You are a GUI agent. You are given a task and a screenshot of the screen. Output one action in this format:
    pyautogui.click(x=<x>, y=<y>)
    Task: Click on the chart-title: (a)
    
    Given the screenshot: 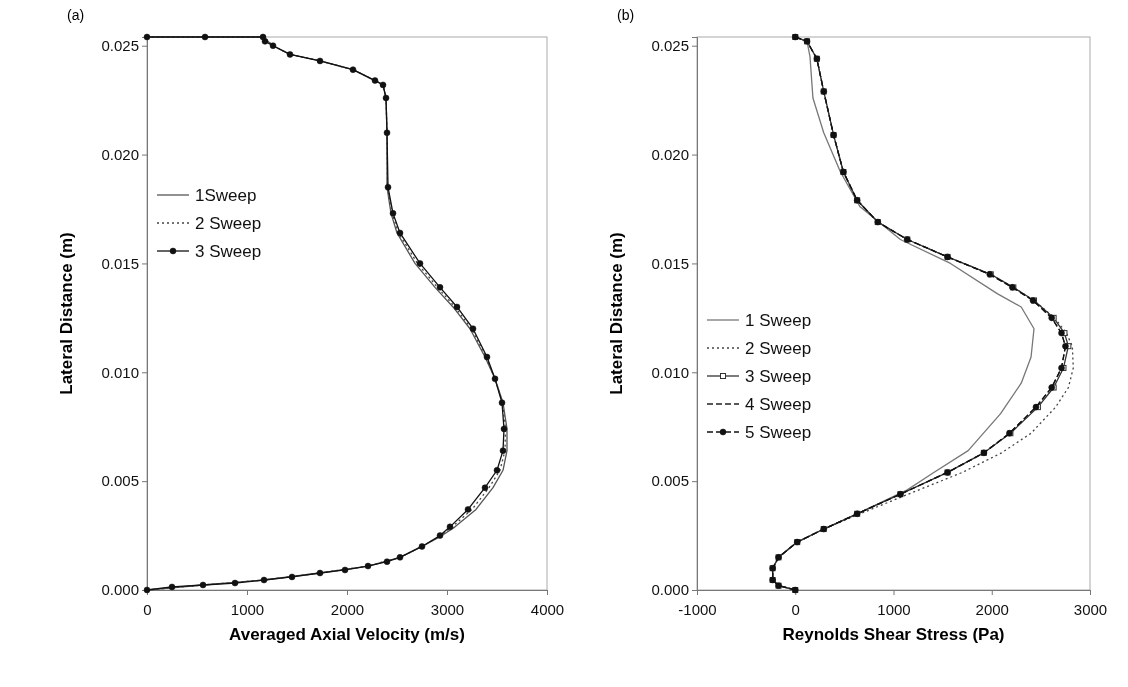 What is the action you would take?
    pyautogui.click(x=76, y=15)
    